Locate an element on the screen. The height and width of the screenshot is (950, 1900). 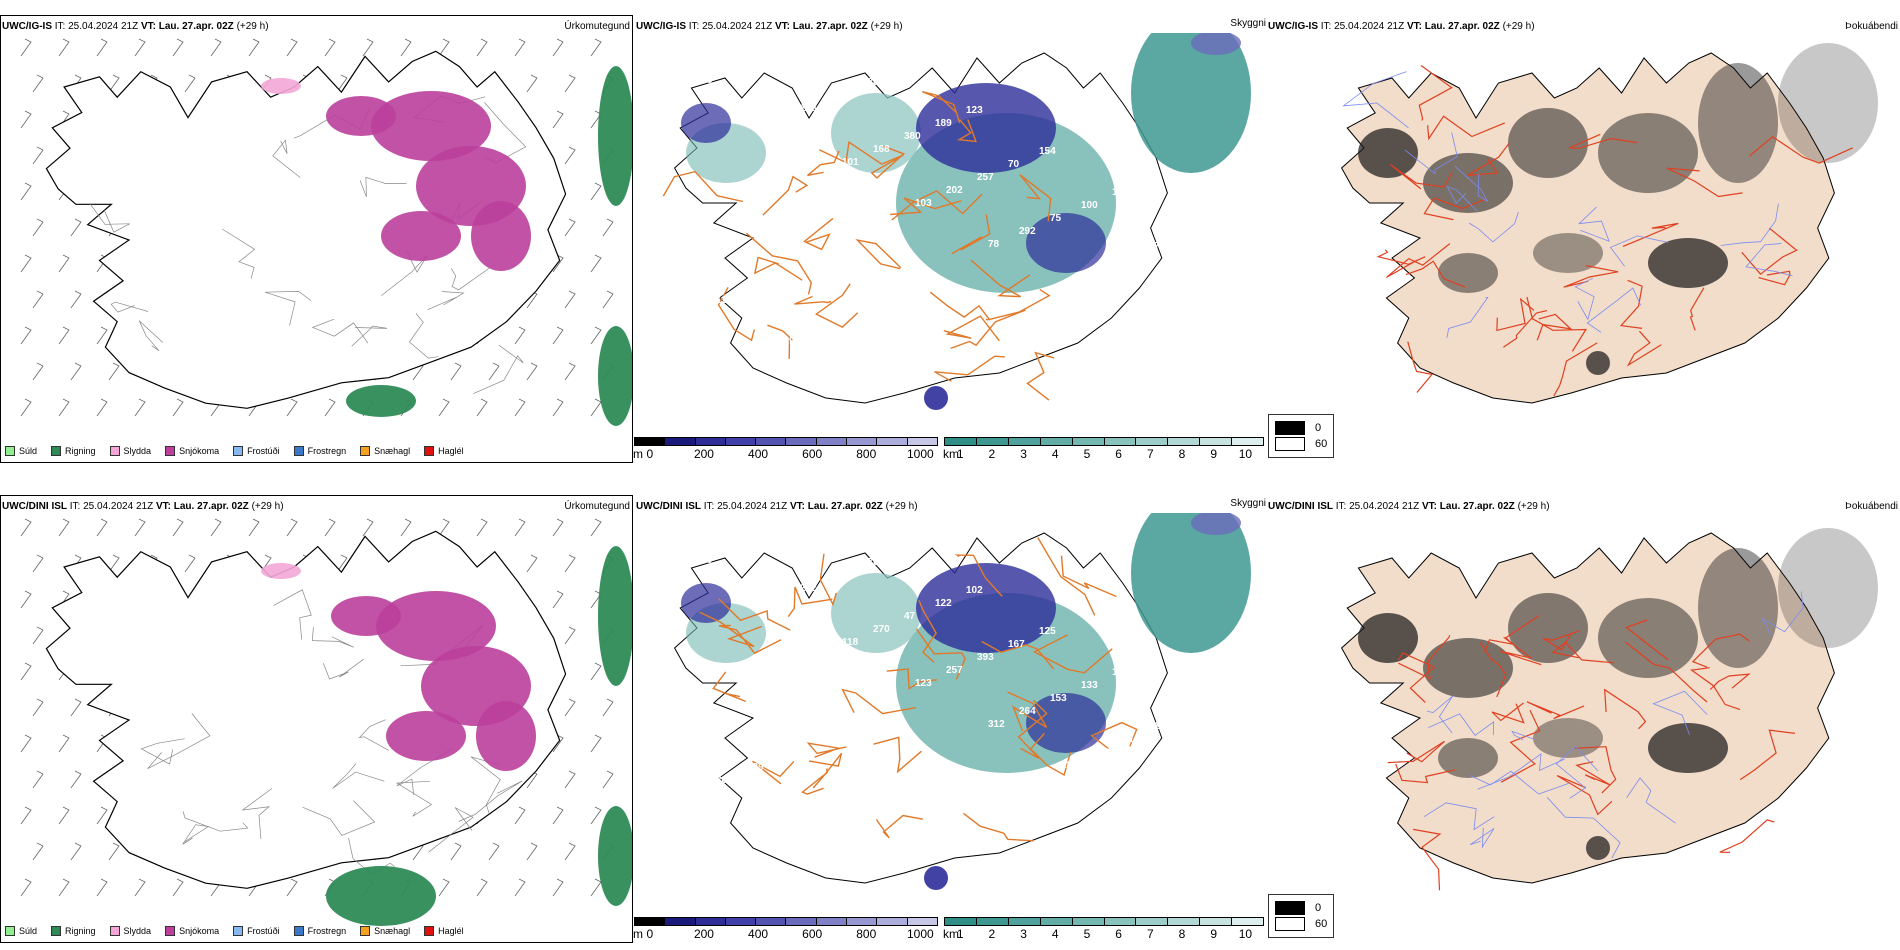
legend-item: Haglél is located at coordinates (444, 931).